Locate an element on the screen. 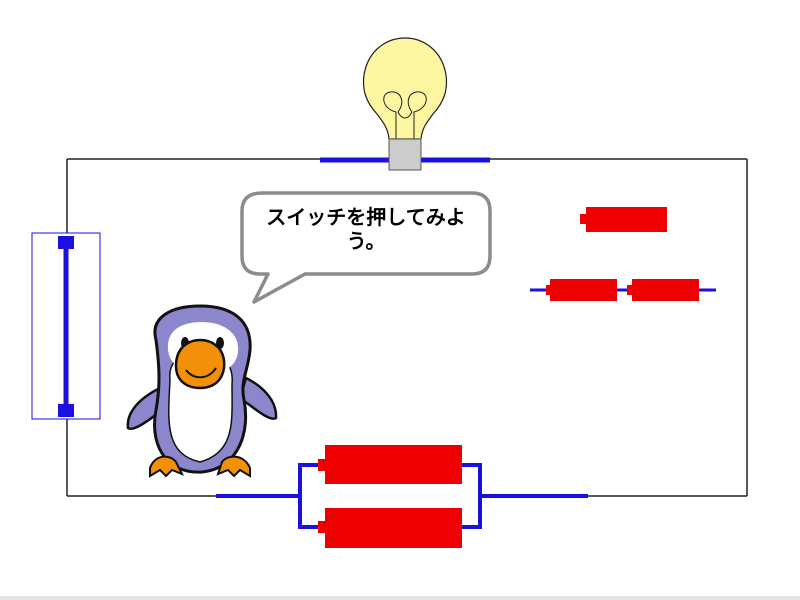 The height and width of the screenshot is (600, 800). battery-top is located at coordinates (390, 464).